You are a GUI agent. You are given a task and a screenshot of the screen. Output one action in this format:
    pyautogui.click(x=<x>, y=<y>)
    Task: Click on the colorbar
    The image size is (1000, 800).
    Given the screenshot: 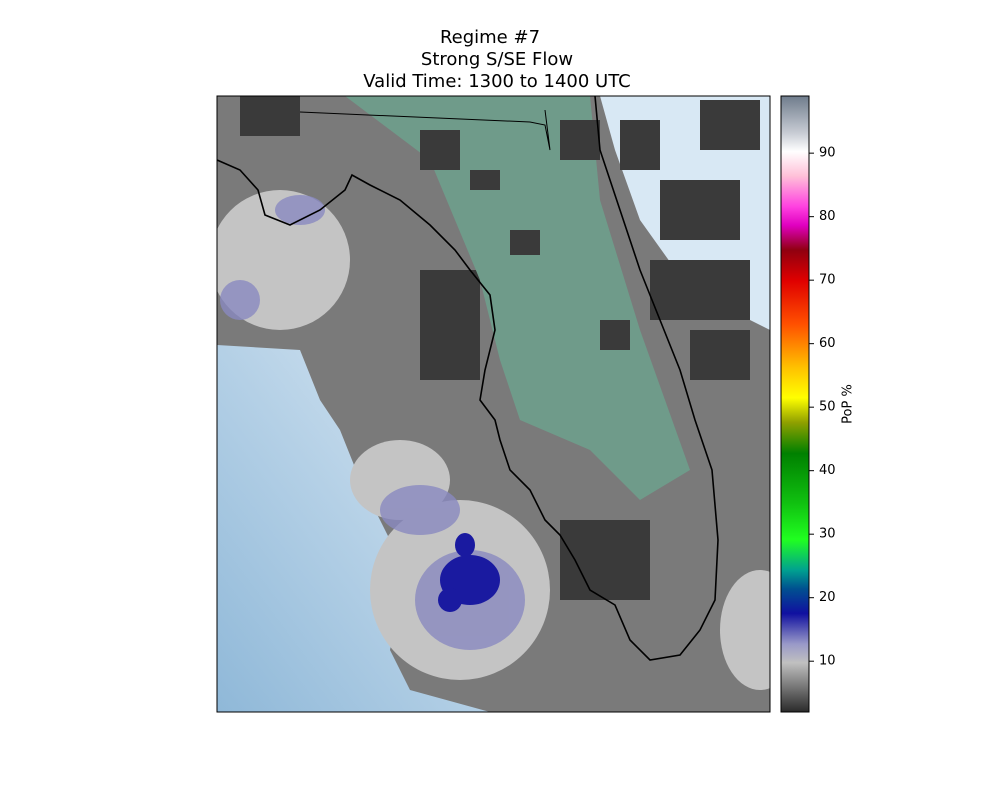 What is the action you would take?
    pyautogui.click(x=795, y=404)
    